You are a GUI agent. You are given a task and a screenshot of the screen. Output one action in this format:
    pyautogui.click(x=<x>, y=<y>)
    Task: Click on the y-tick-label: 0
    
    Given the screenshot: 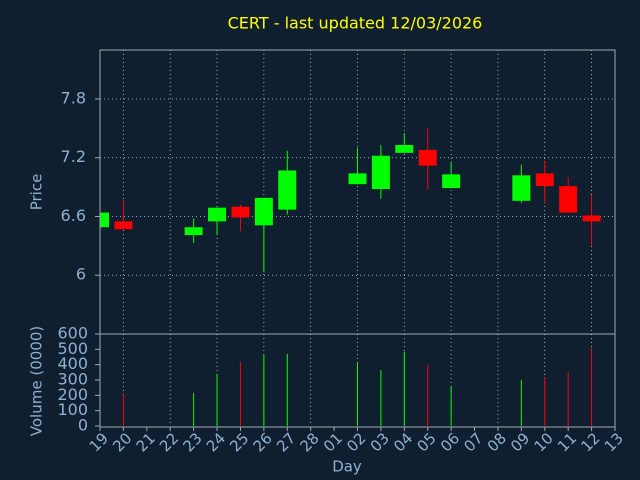 What is the action you would take?
    pyautogui.click(x=83, y=425)
    